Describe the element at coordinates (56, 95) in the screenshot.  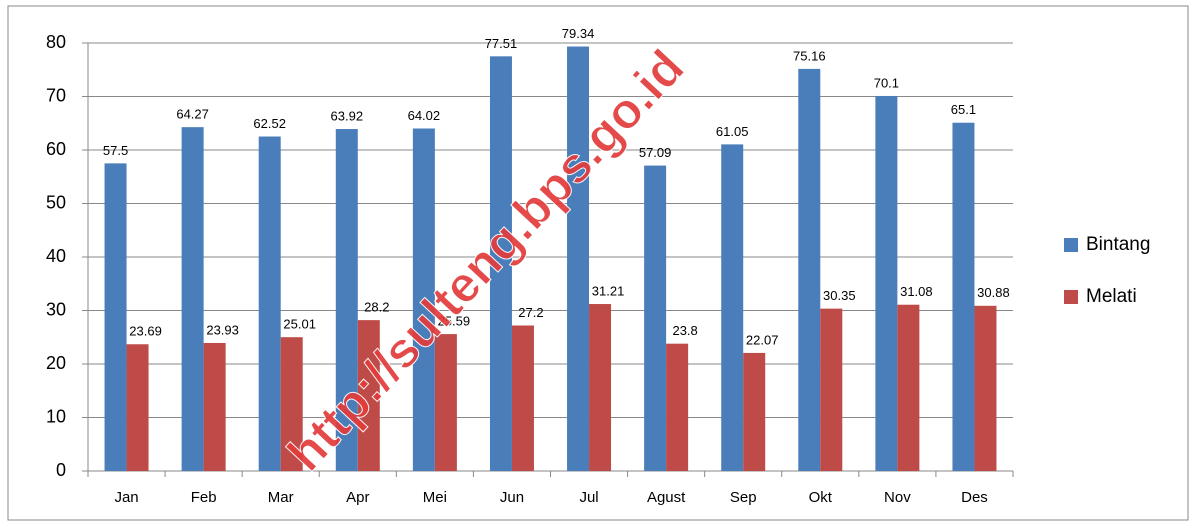
I see `y-tick-label: 70` at that location.